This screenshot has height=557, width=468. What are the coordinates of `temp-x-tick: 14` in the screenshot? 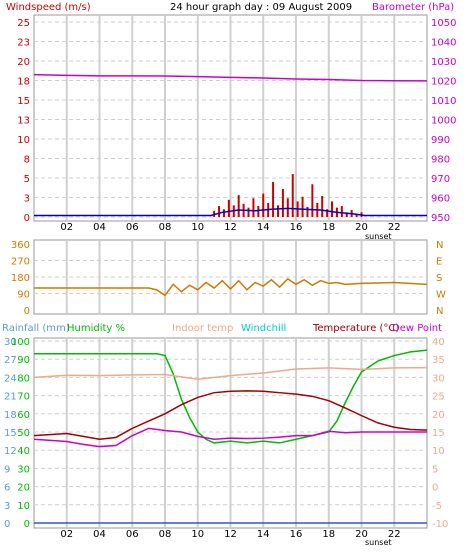 It's located at (263, 534).